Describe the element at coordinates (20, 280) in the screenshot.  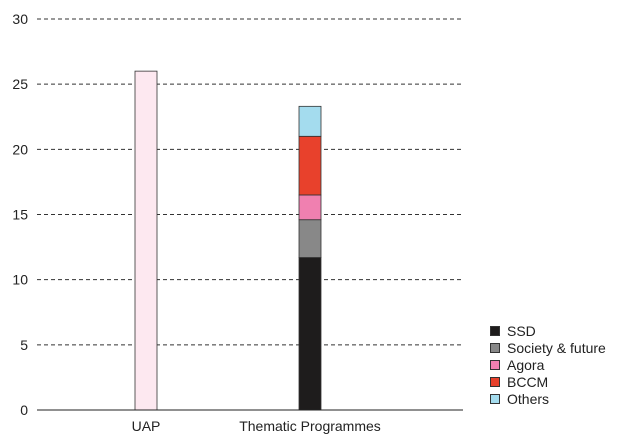
I see `y-tick-label: 10` at that location.